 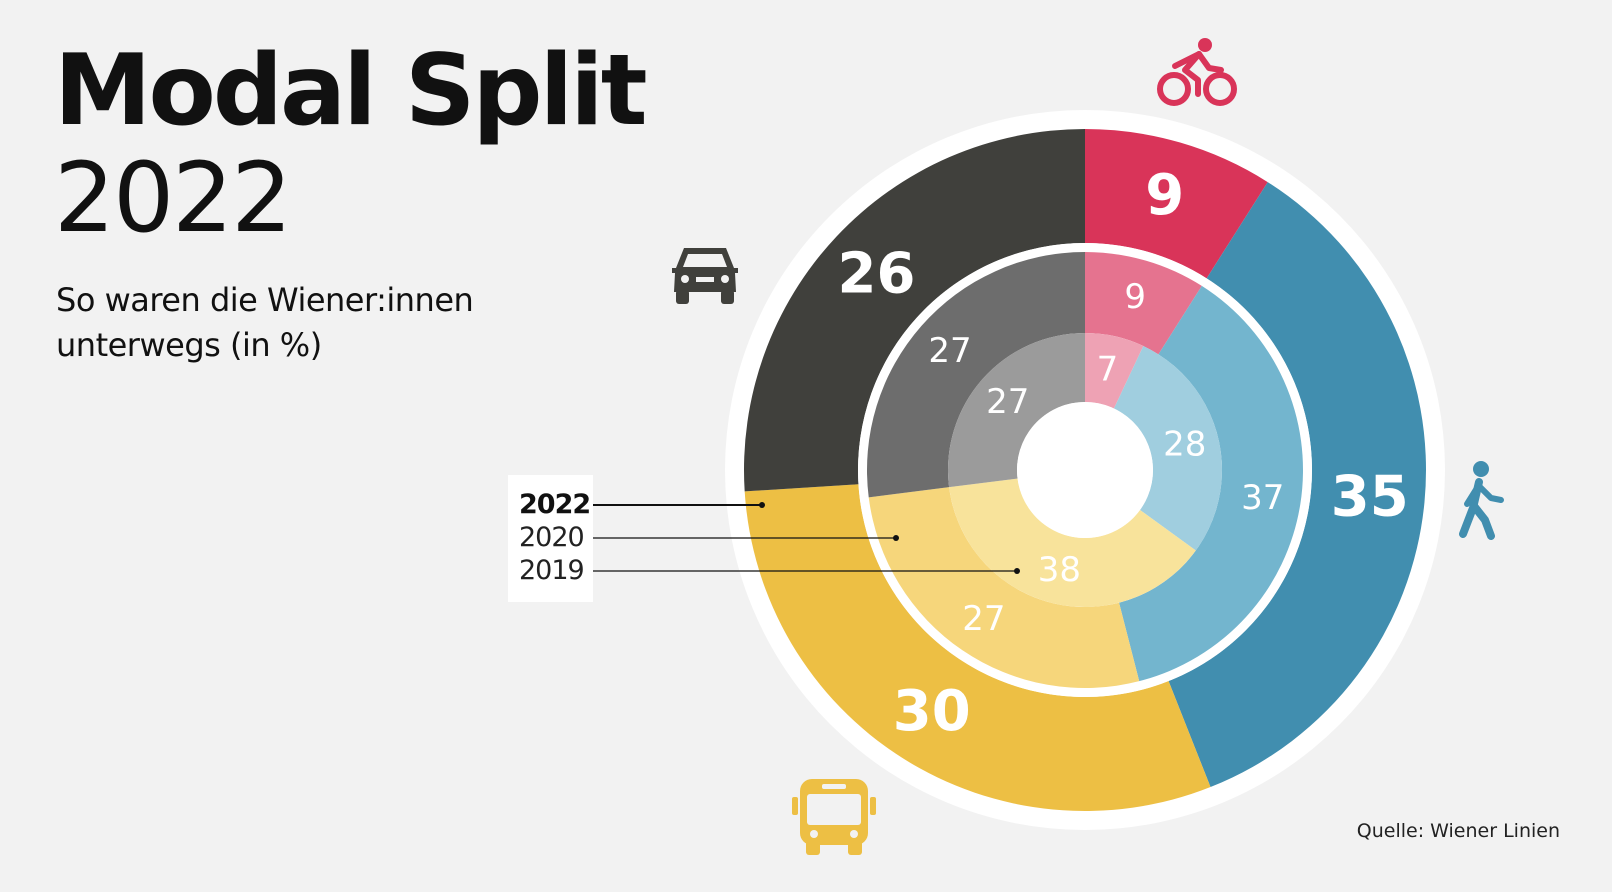 I want to click on ring-2020, so click(x=1085, y=470).